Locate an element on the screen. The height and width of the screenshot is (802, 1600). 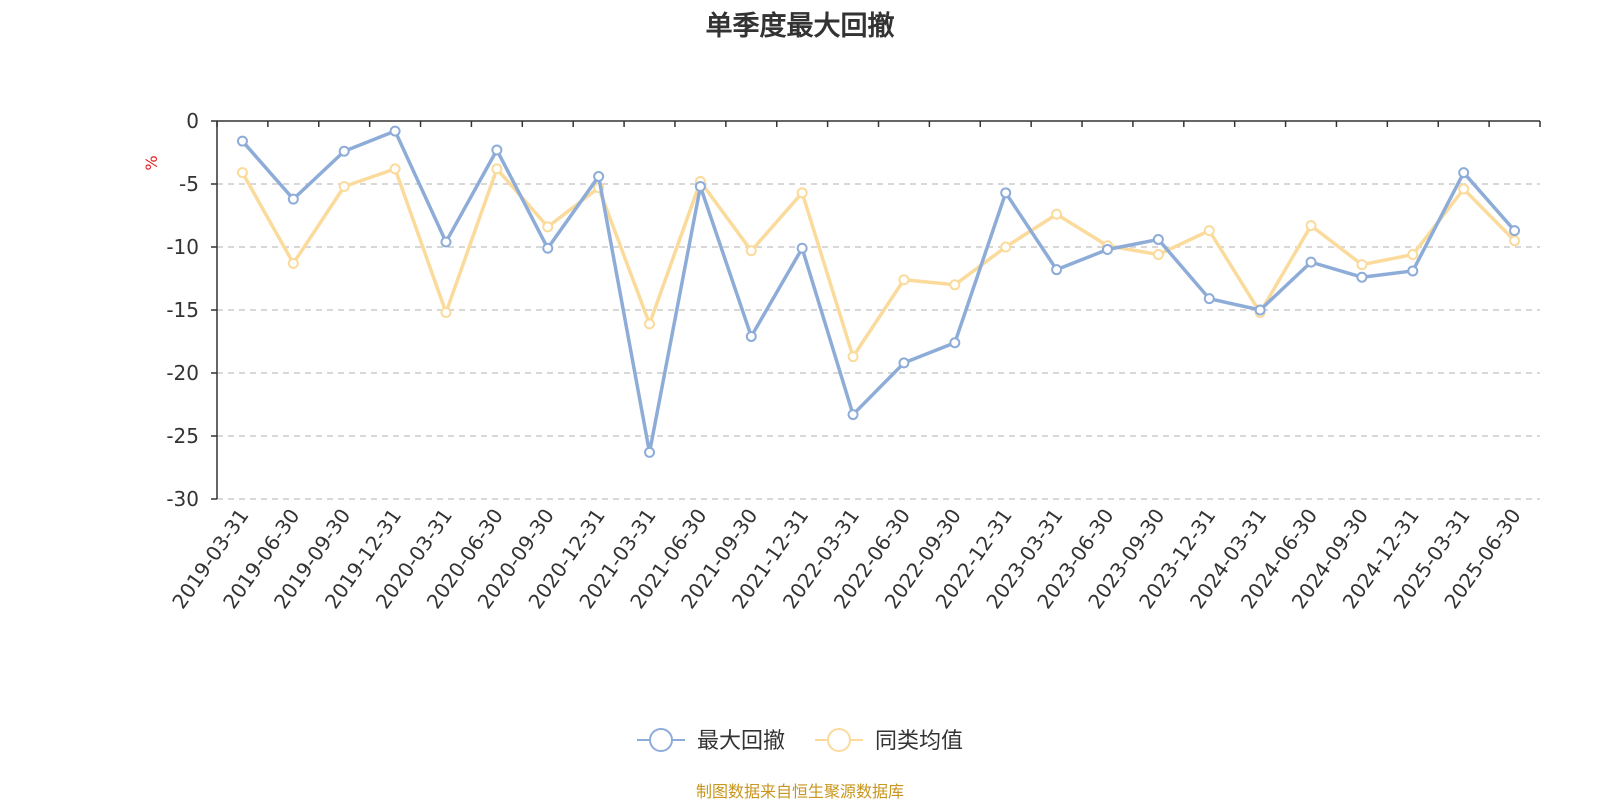
legend-item: 最大回撤 is located at coordinates (711, 741).